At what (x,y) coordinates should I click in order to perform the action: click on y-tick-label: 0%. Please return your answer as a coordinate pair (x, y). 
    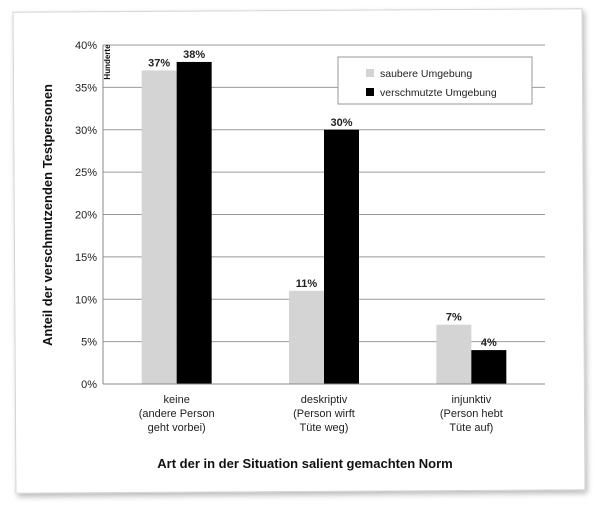
    Looking at the image, I should click on (89, 385).